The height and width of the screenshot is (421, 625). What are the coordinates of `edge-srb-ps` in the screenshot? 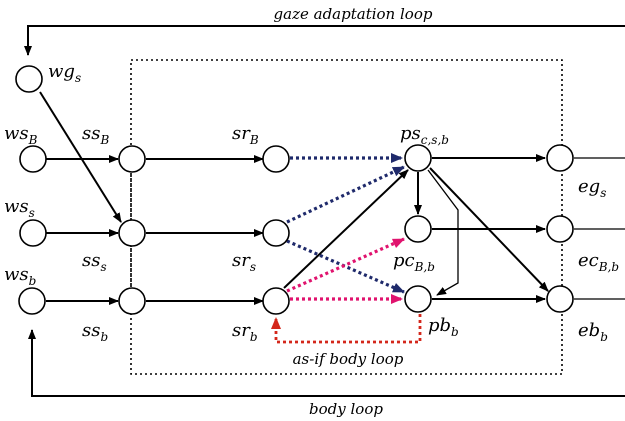 It's located at (346, 229).